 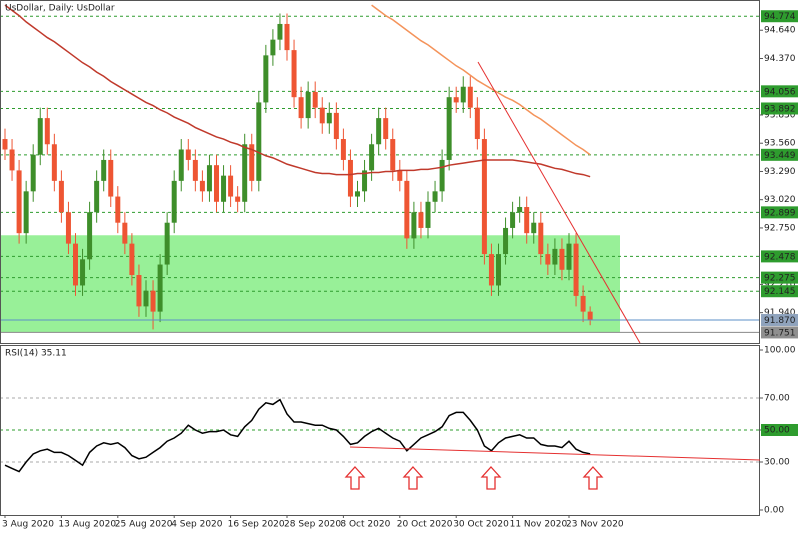 I want to click on x-tick-label: 16 Sep 2020, so click(x=256, y=525).